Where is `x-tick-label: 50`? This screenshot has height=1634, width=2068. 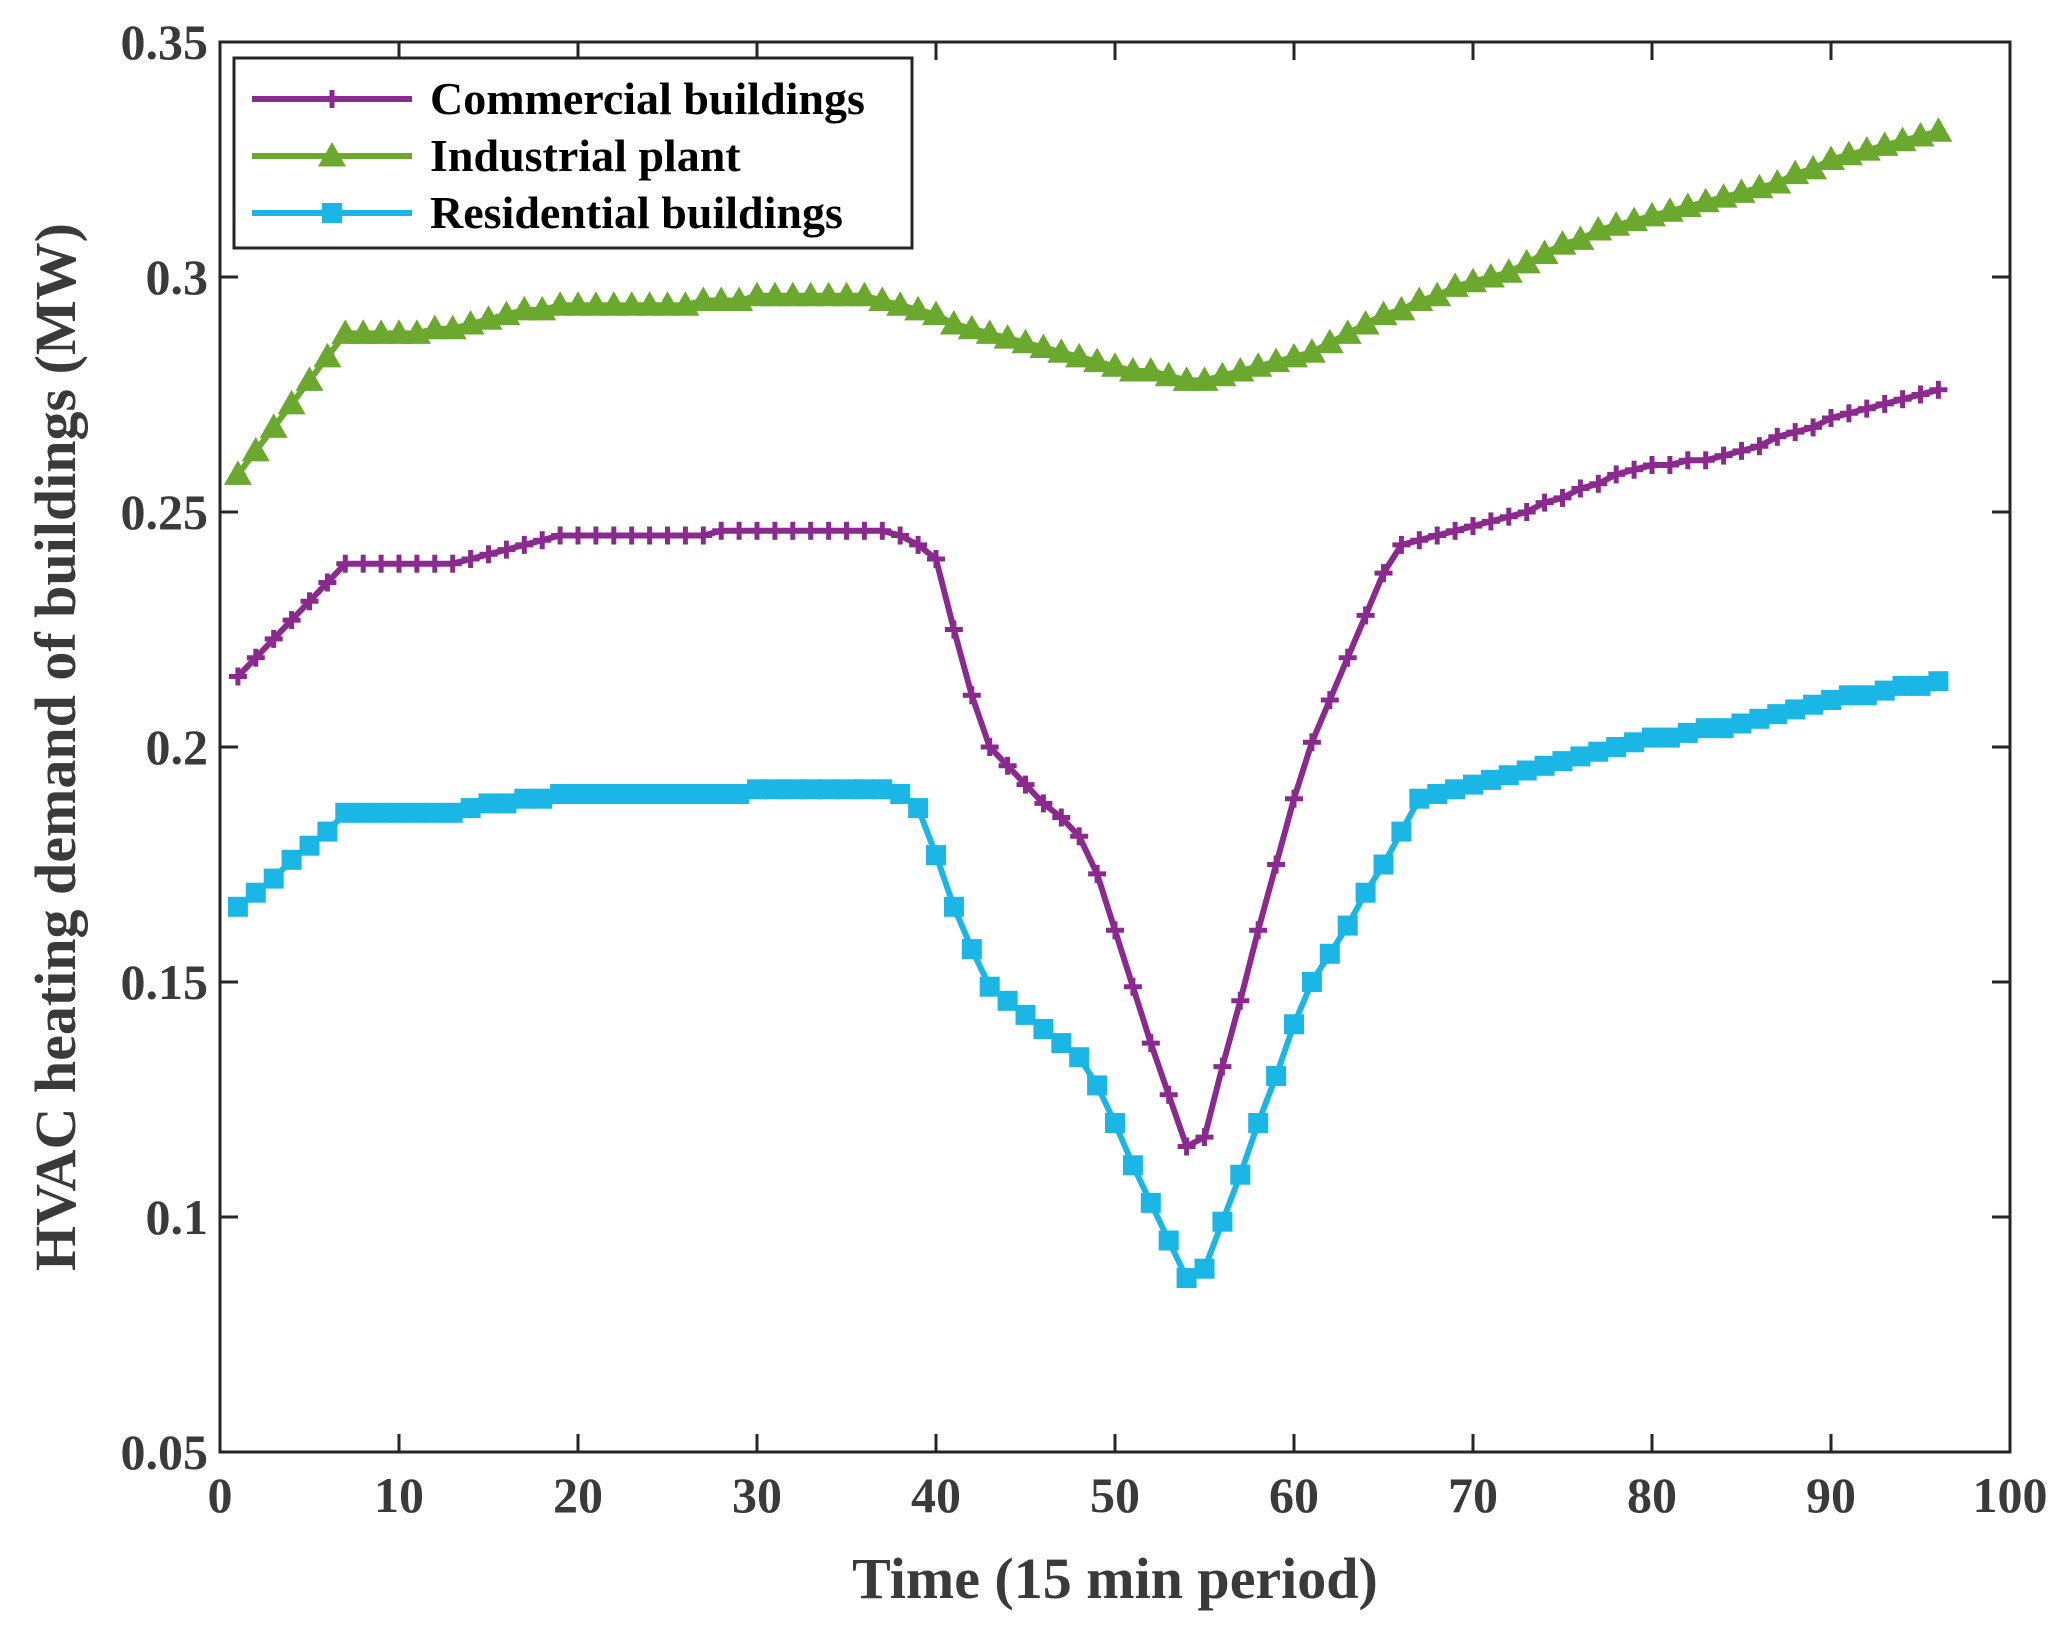
x-tick-label: 50 is located at coordinates (1115, 1495).